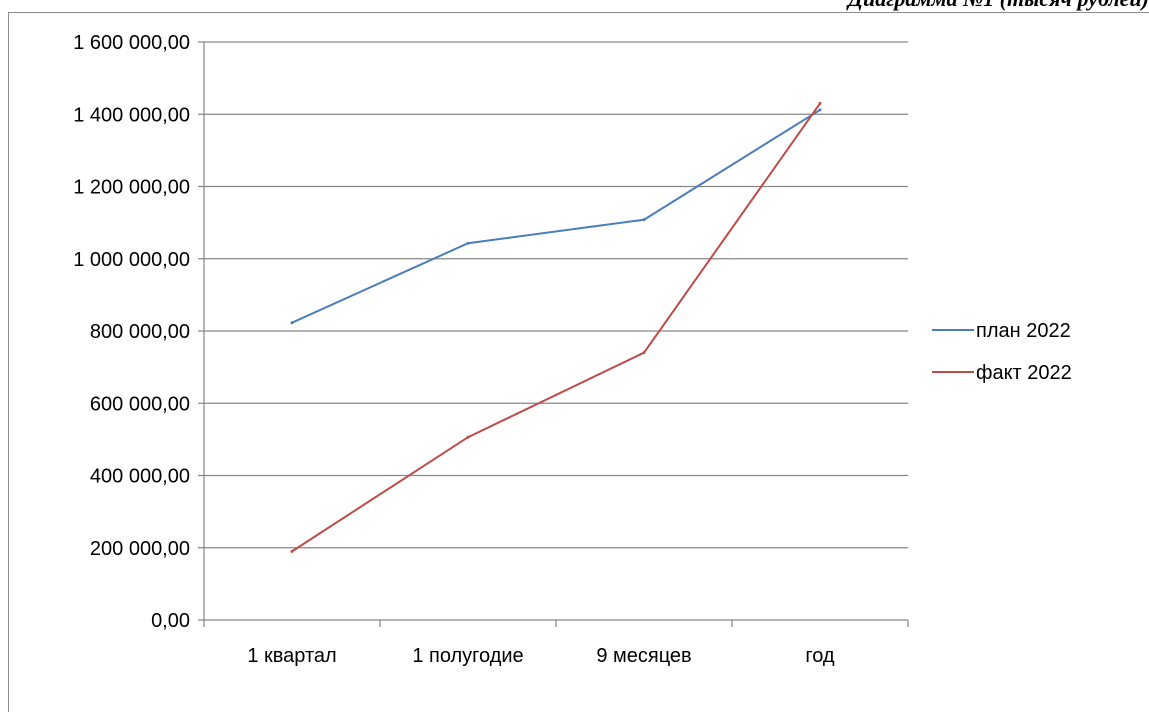 This screenshot has height=712, width=1149. What do you see at coordinates (1002, 352) in the screenshot?
I see `legend: план 2022 факт 2022` at bounding box center [1002, 352].